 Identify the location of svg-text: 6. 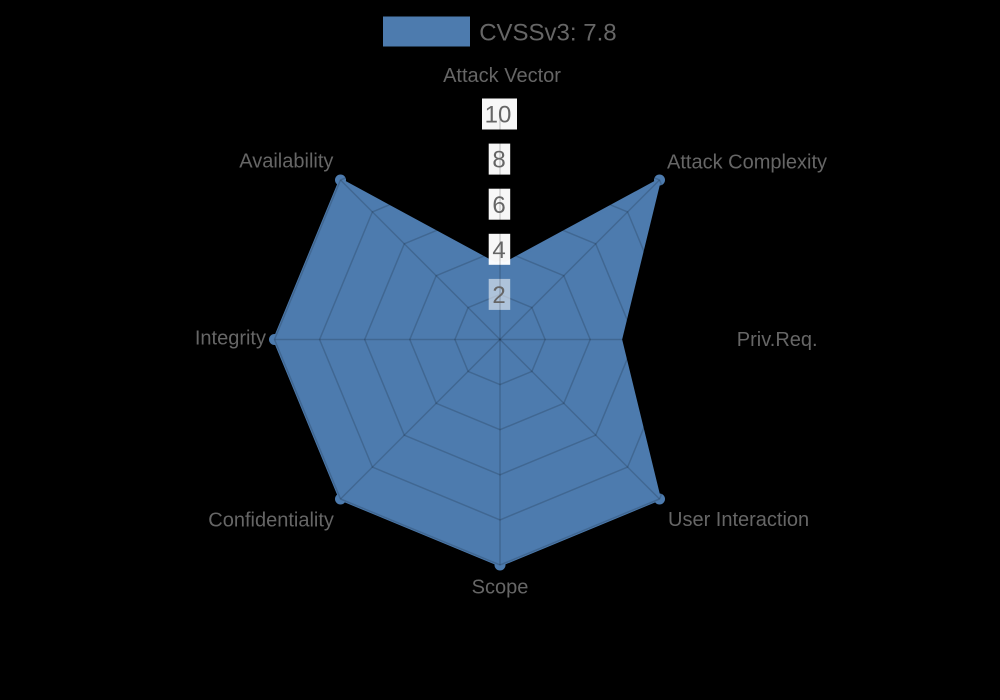
(498, 205).